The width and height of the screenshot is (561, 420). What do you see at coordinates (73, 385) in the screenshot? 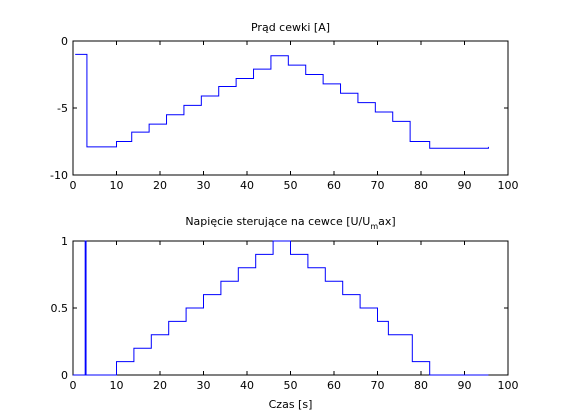
I see `voltage-x-tick-label: 0` at bounding box center [73, 385].